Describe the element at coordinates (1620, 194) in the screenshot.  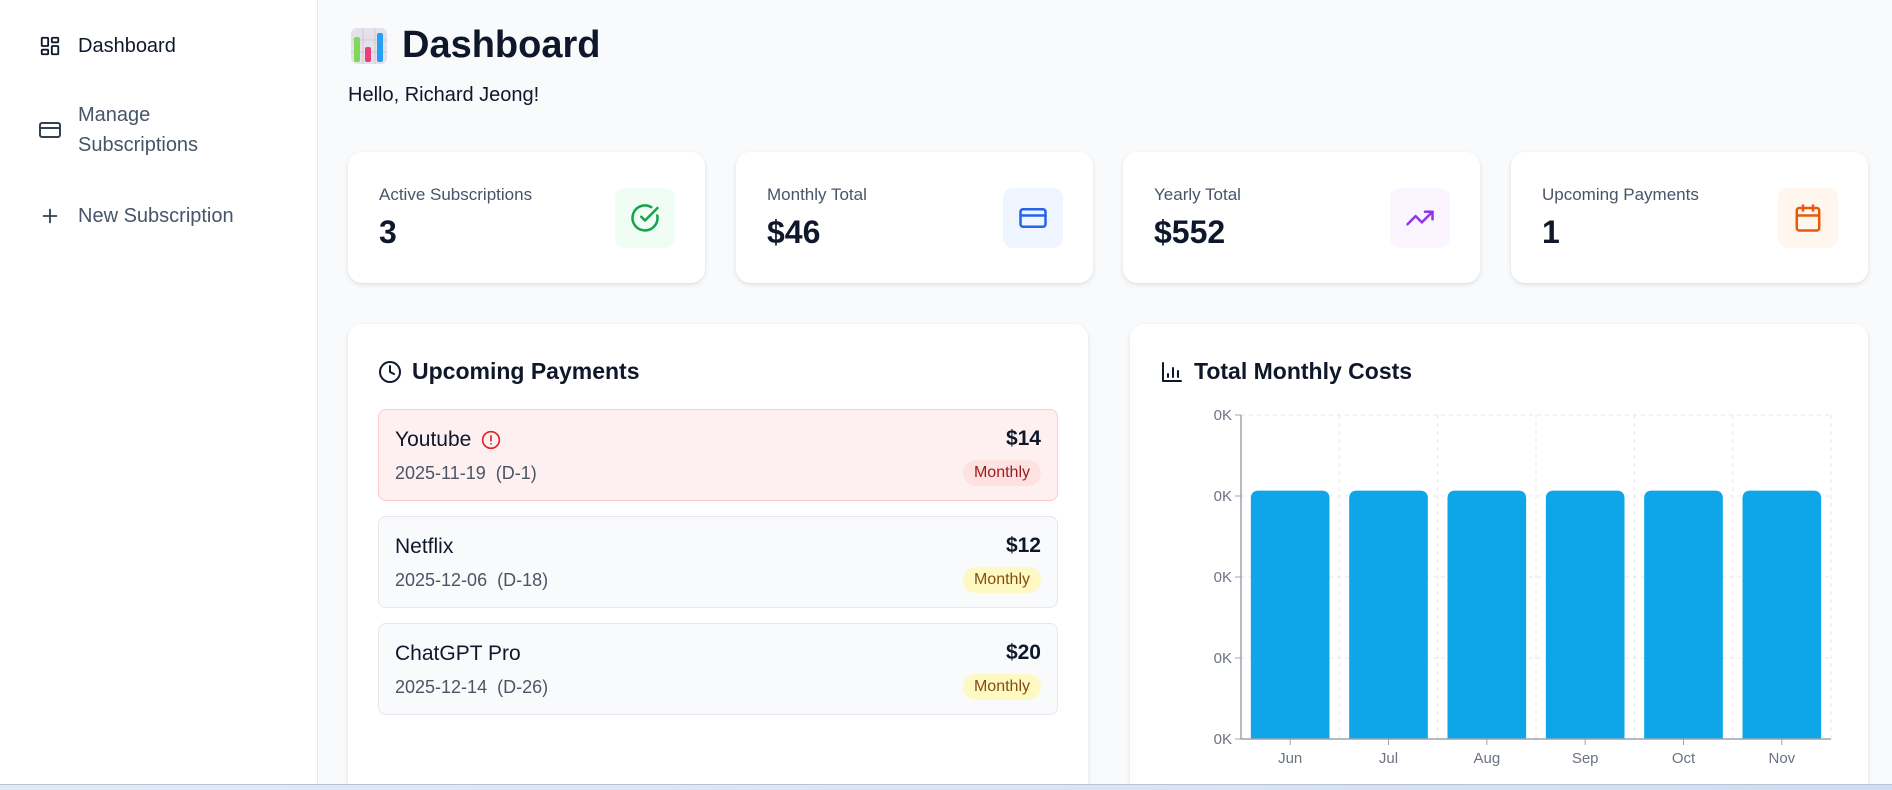
I see `stat-label: Upcoming Payments` at that location.